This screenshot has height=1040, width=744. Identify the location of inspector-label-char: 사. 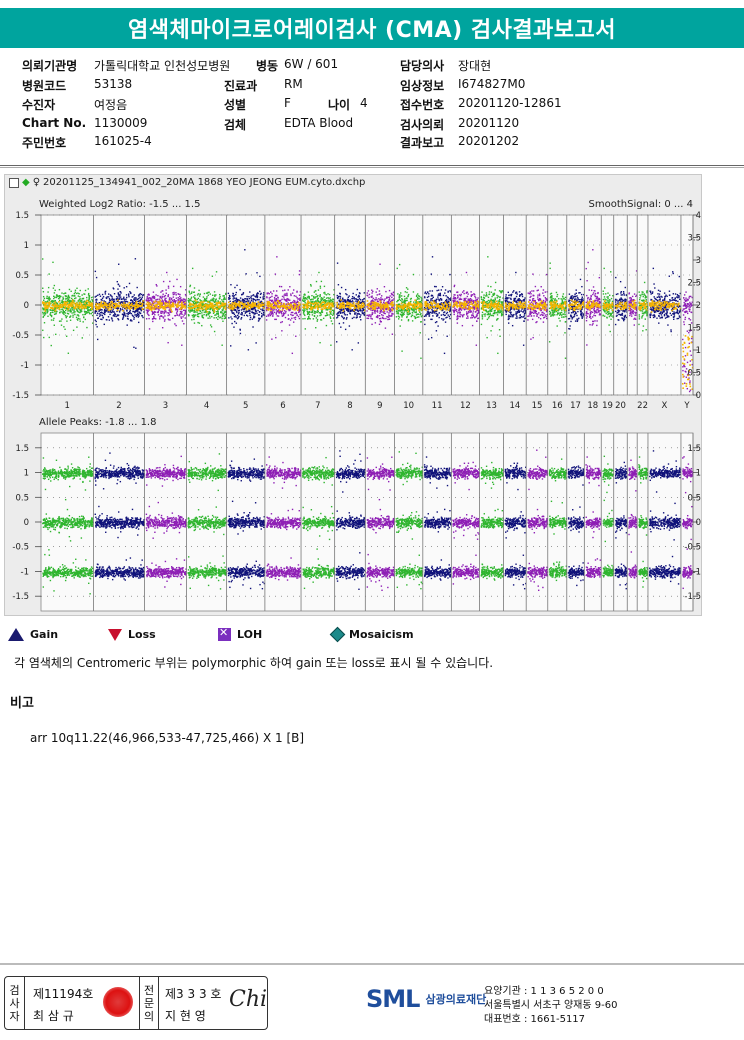
(14, 1003).